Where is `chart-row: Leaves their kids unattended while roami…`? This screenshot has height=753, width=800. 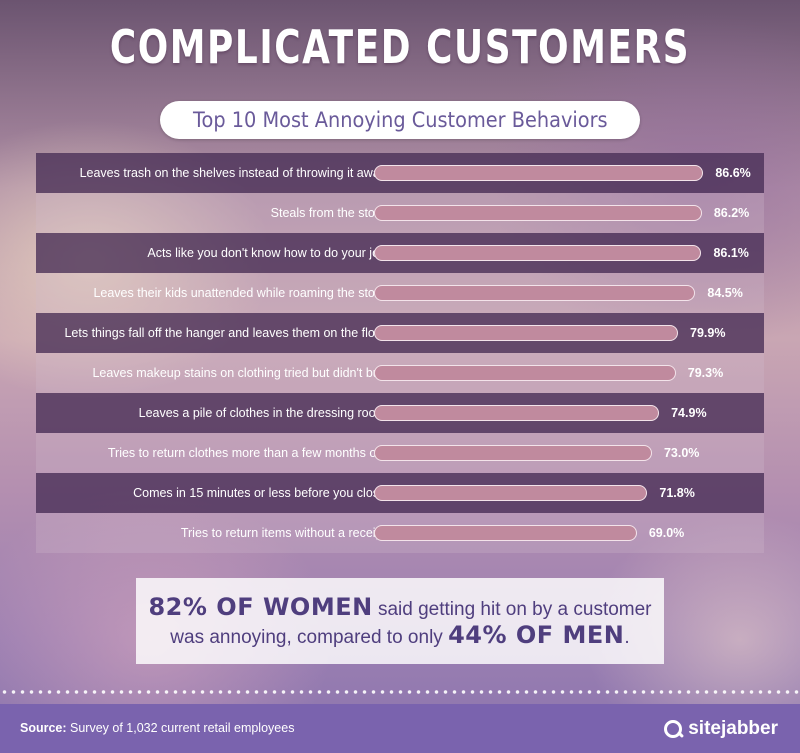 chart-row: Leaves their kids unattended while roami… is located at coordinates (400, 293).